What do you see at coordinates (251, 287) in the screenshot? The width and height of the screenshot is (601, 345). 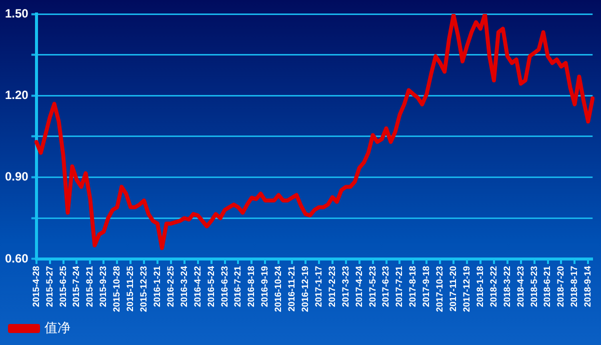 I see `x-tick-label: 2016-8-18` at bounding box center [251, 287].